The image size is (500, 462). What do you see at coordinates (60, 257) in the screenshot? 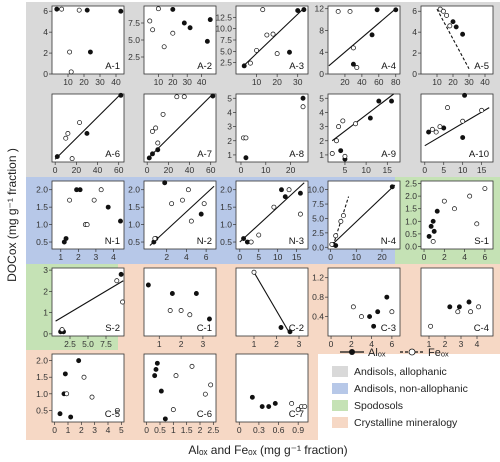
I see `x-tick-label: 1` at bounding box center [60, 257].